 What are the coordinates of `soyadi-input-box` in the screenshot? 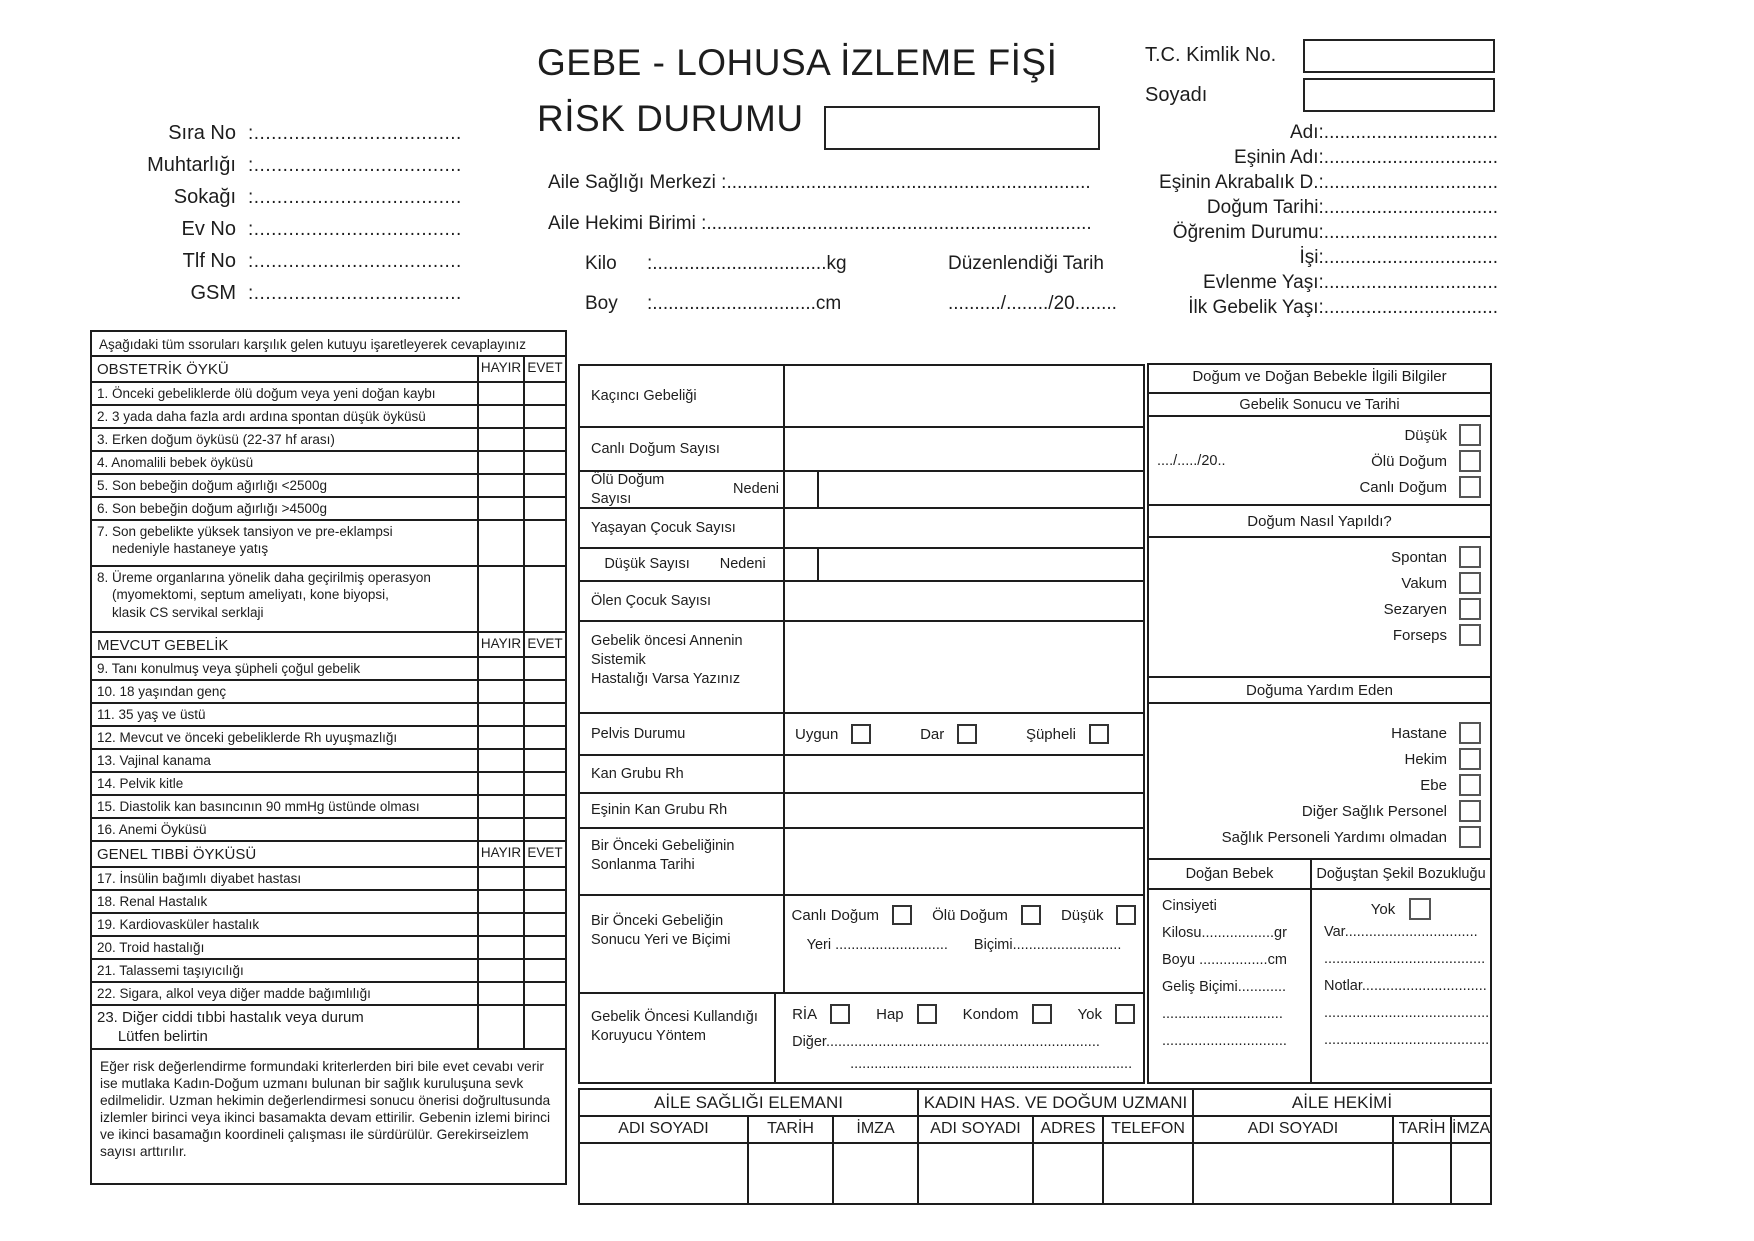 It's located at (1399, 95).